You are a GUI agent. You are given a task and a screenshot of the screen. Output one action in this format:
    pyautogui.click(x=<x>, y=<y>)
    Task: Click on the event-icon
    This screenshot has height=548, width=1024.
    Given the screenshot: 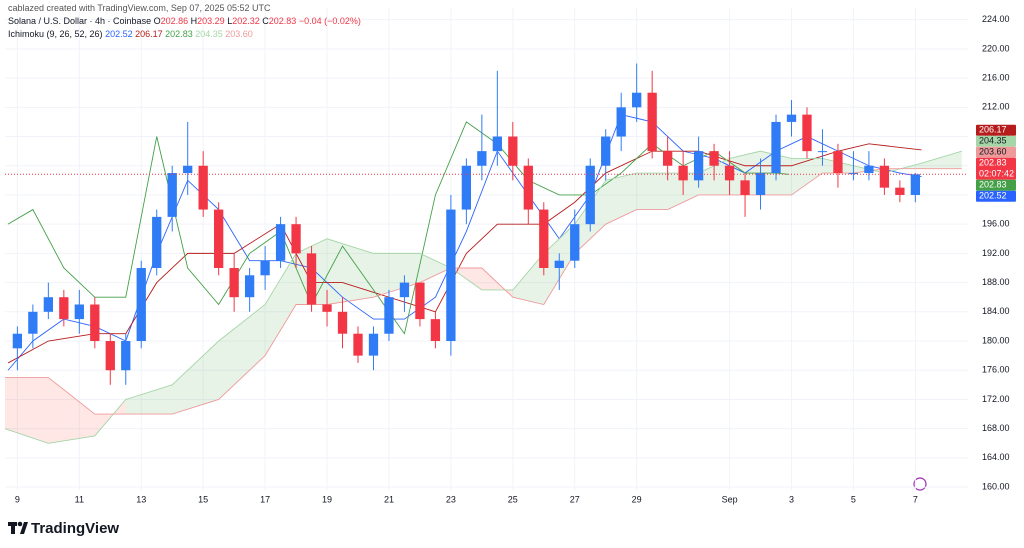 What is the action you would take?
    pyautogui.click(x=920, y=484)
    